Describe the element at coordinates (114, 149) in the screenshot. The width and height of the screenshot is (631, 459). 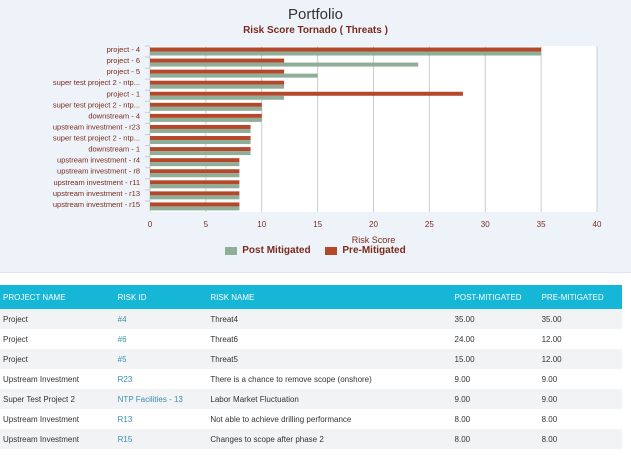
I see `y-category-label: downstream - 1` at that location.